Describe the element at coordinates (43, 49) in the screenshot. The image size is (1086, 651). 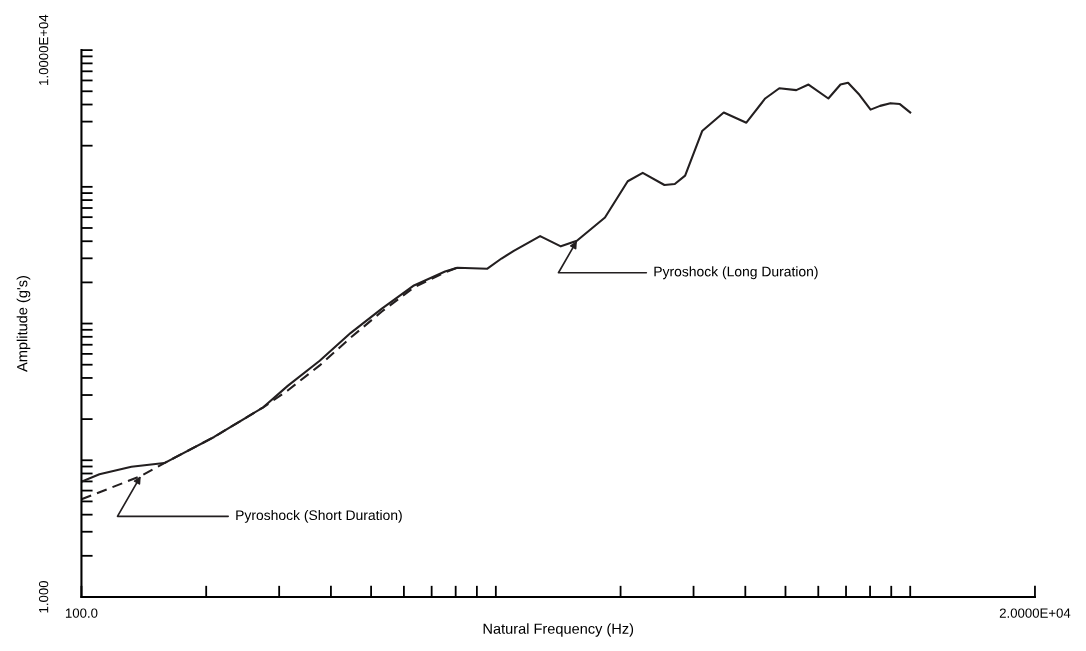
I see `y-tick-label: 1.0000E+04` at that location.